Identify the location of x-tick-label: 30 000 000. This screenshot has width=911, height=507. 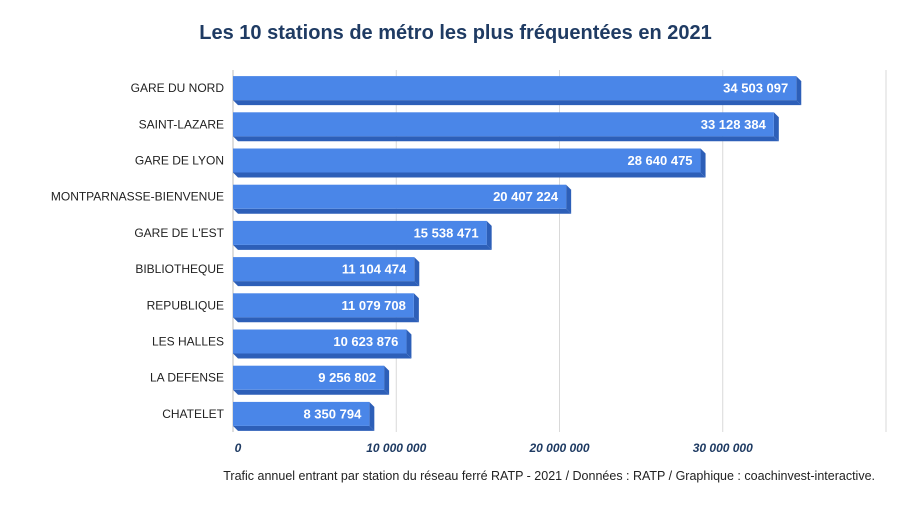
(723, 448).